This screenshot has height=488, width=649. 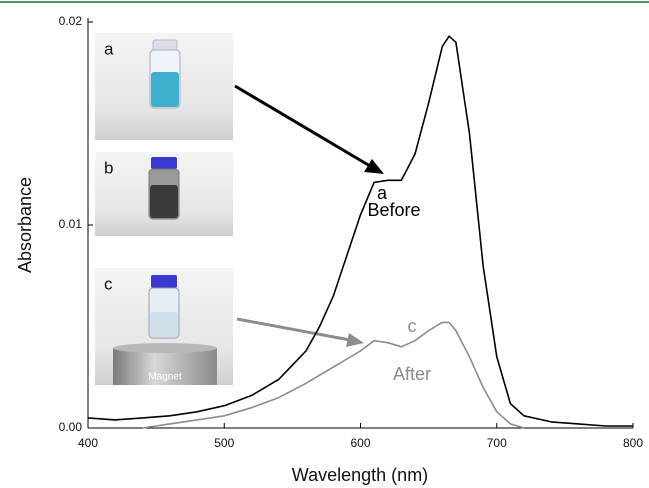 I want to click on y-tick-label: 0.00, so click(x=71, y=427).